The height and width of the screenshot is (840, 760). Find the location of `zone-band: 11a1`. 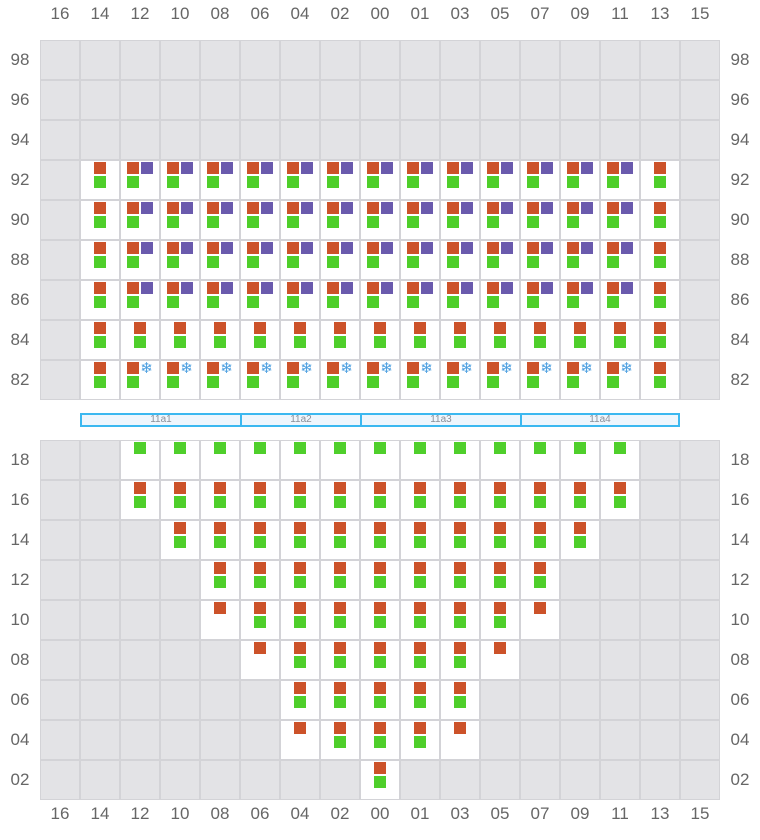

zone-band: 11a1 is located at coordinates (161, 420).